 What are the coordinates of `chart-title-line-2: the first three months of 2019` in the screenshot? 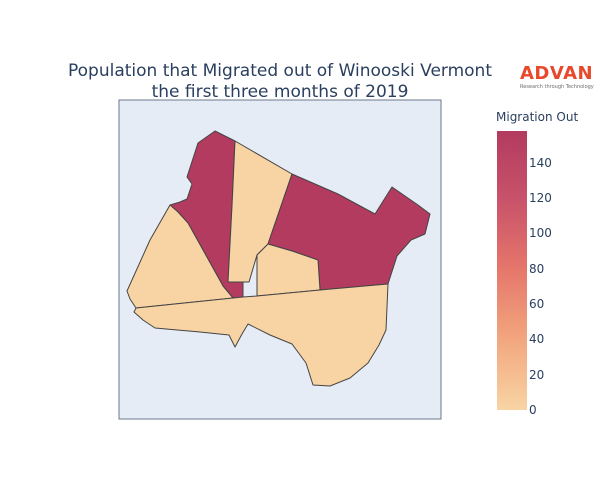 It's located at (280, 92).